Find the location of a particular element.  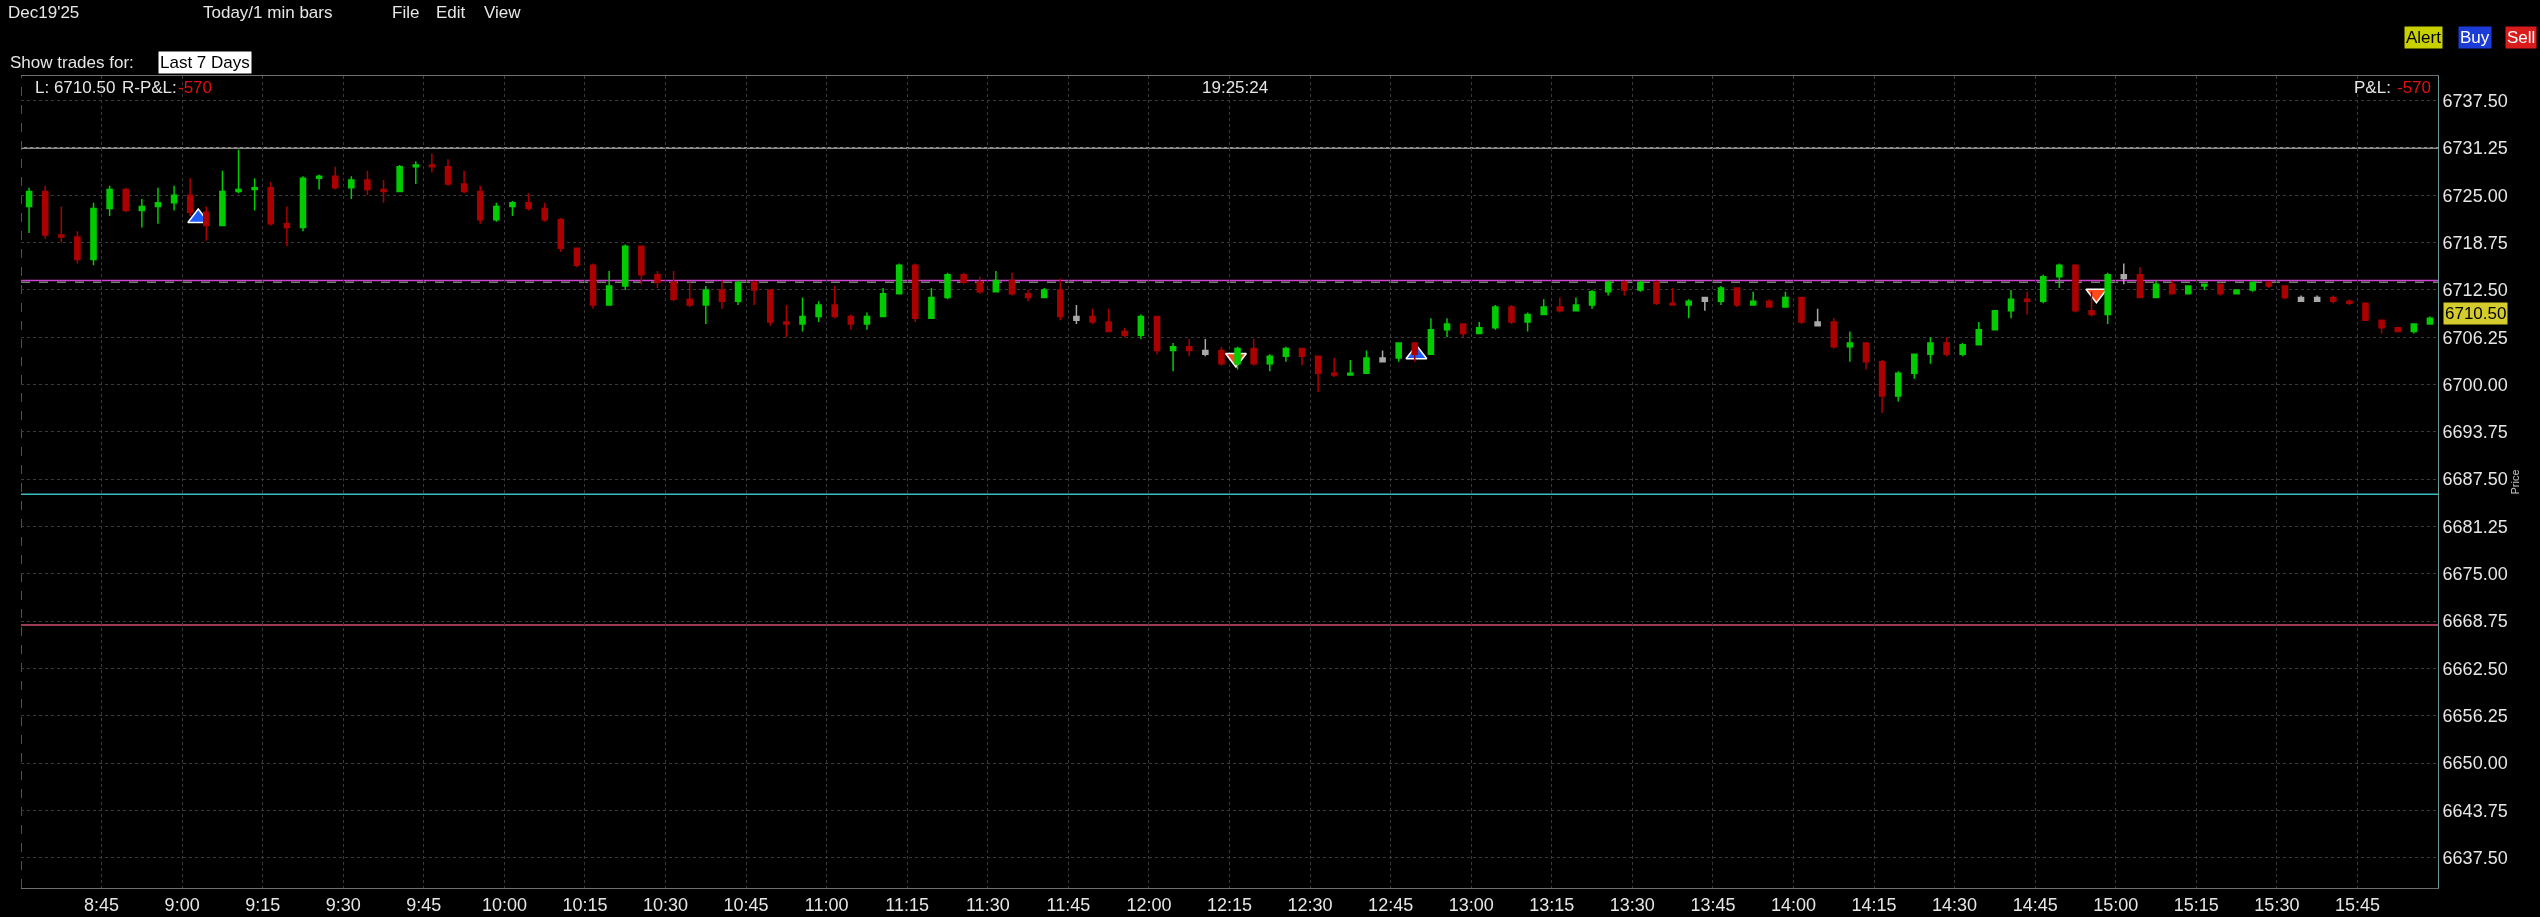

x-tick-label: 13:30 is located at coordinates (1632, 904).